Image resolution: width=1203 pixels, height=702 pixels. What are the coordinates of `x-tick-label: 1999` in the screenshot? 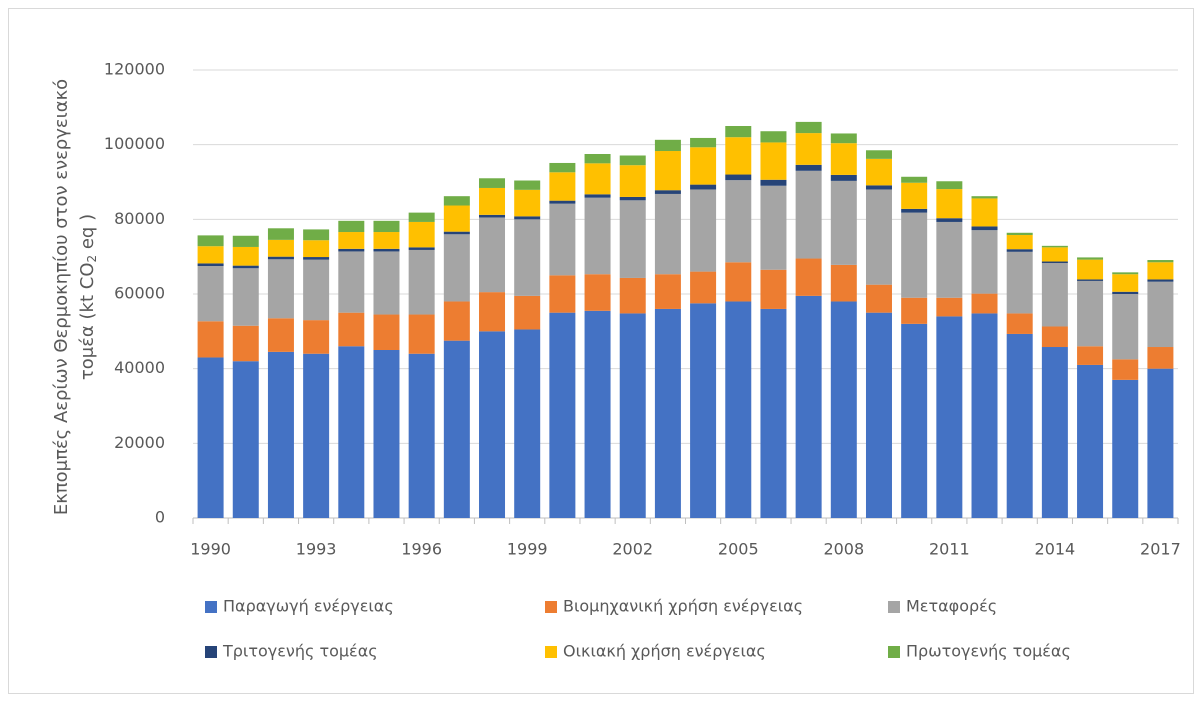 It's located at (527, 549).